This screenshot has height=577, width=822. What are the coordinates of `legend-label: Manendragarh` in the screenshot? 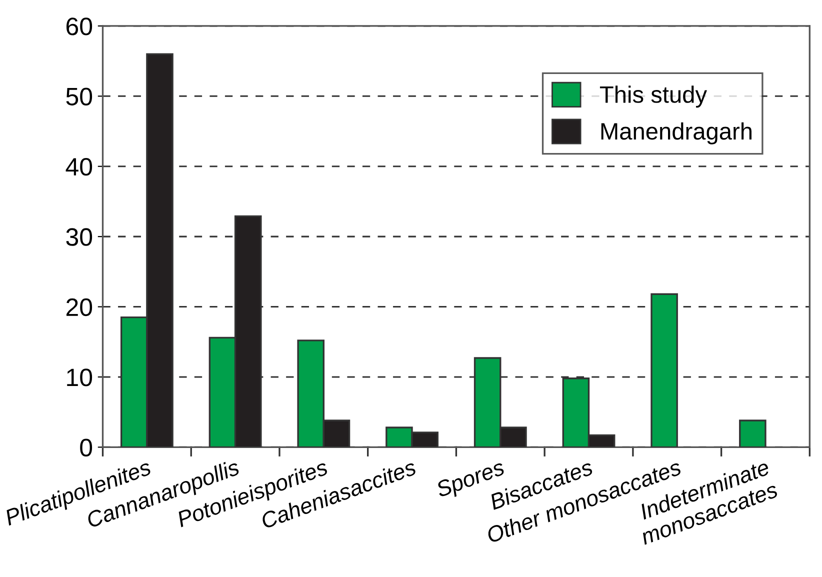 It's located at (676, 133).